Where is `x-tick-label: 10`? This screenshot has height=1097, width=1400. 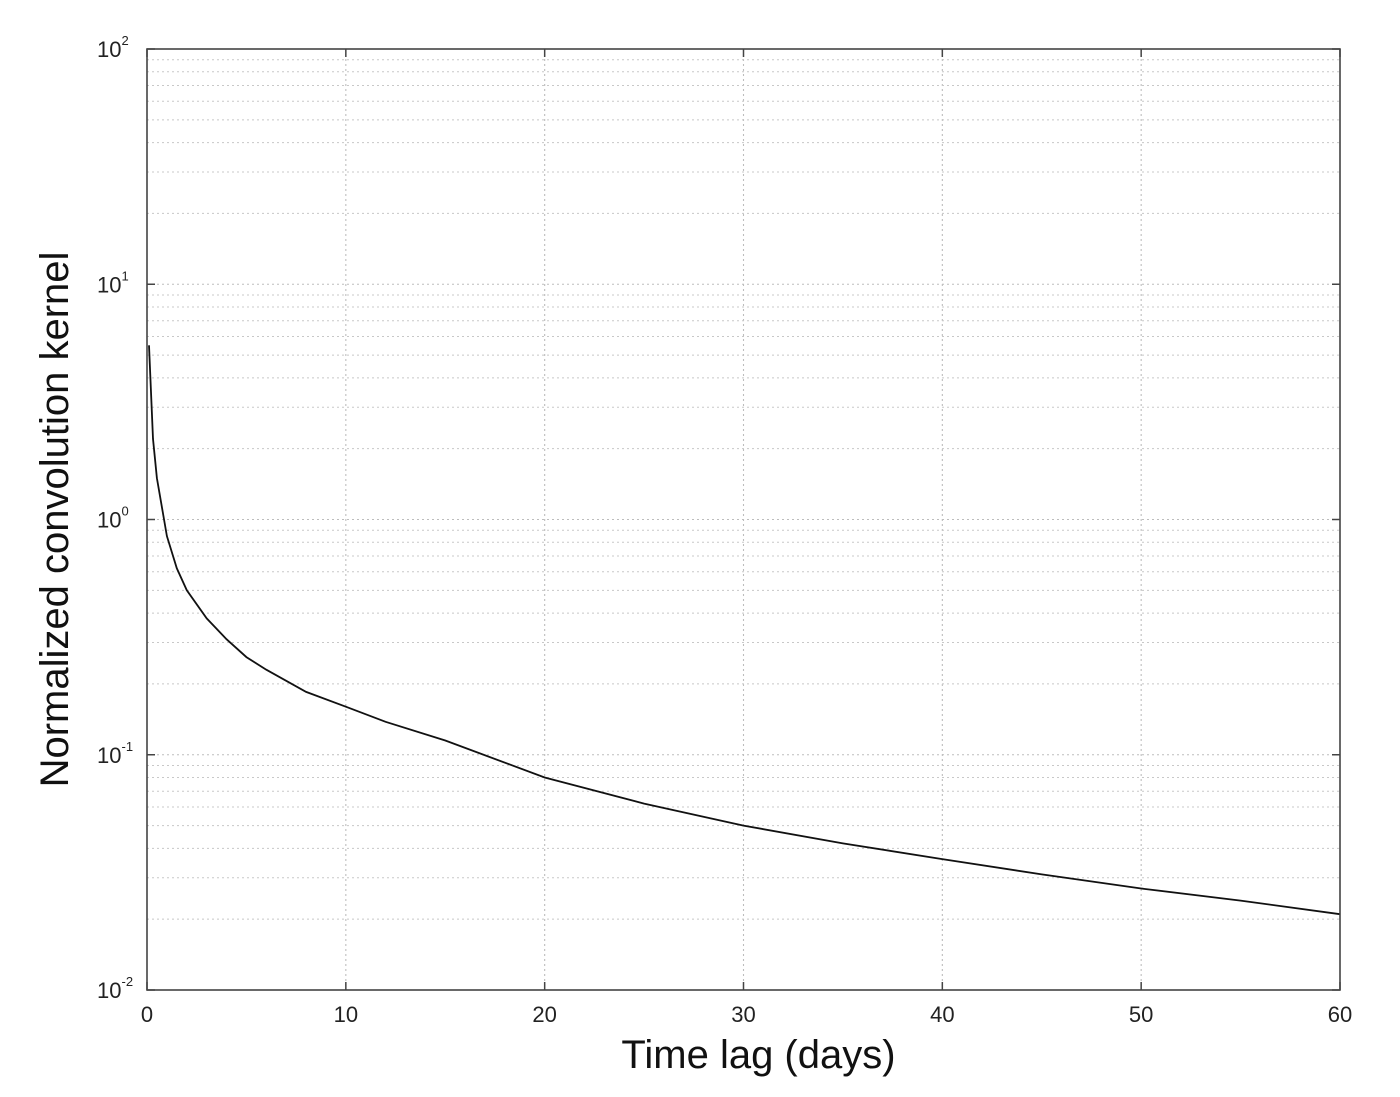 x-tick-label: 10 is located at coordinates (346, 1014).